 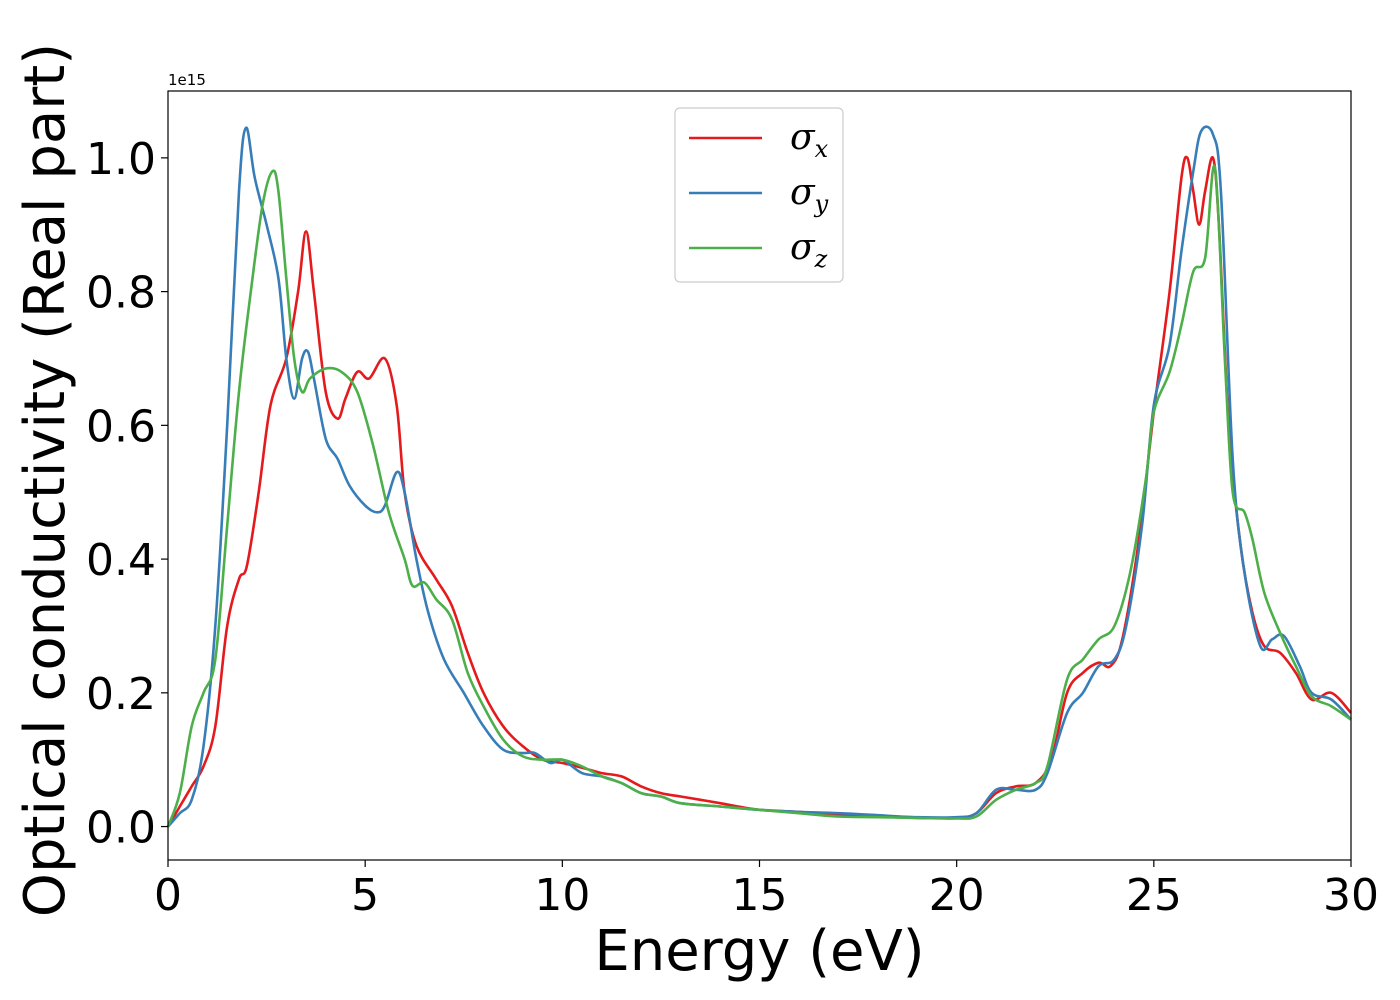 I want to click on legend-label-sigma-z: σz, so click(x=809, y=250).